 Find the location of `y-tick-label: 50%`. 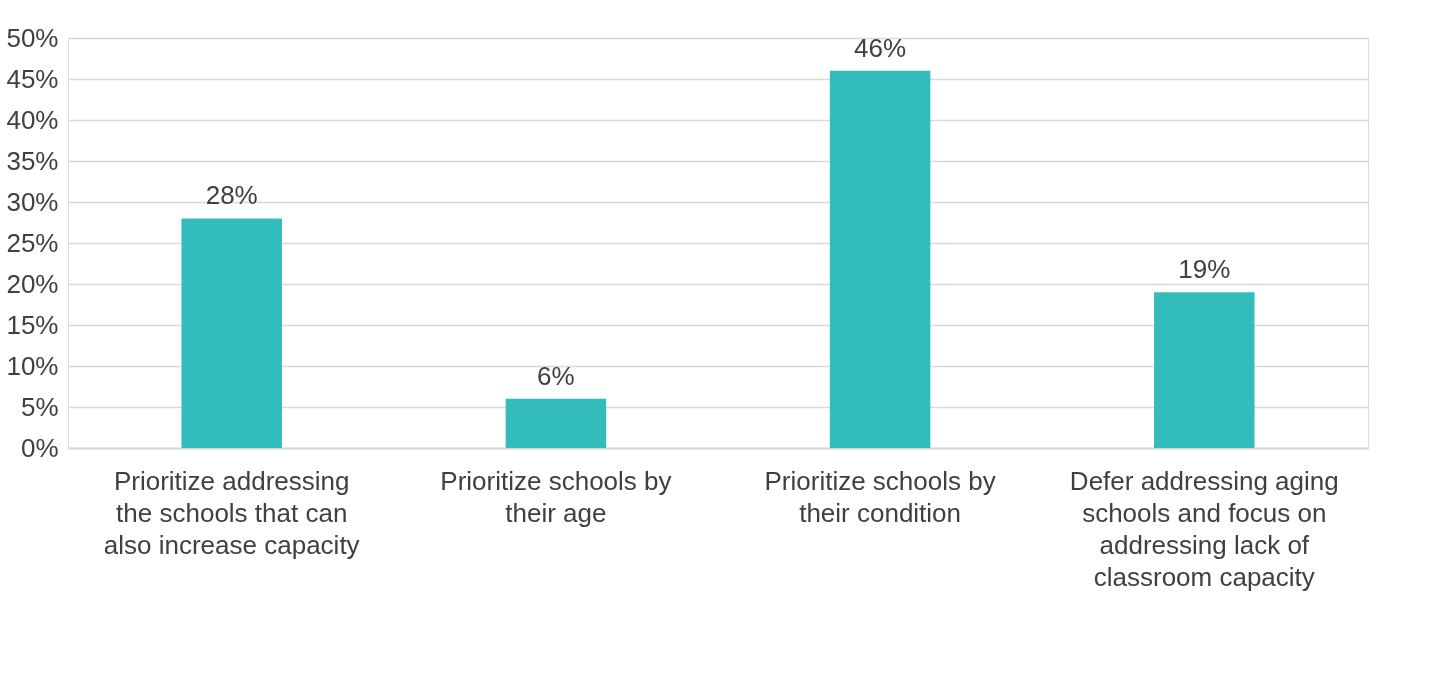

y-tick-label: 50% is located at coordinates (32, 37).